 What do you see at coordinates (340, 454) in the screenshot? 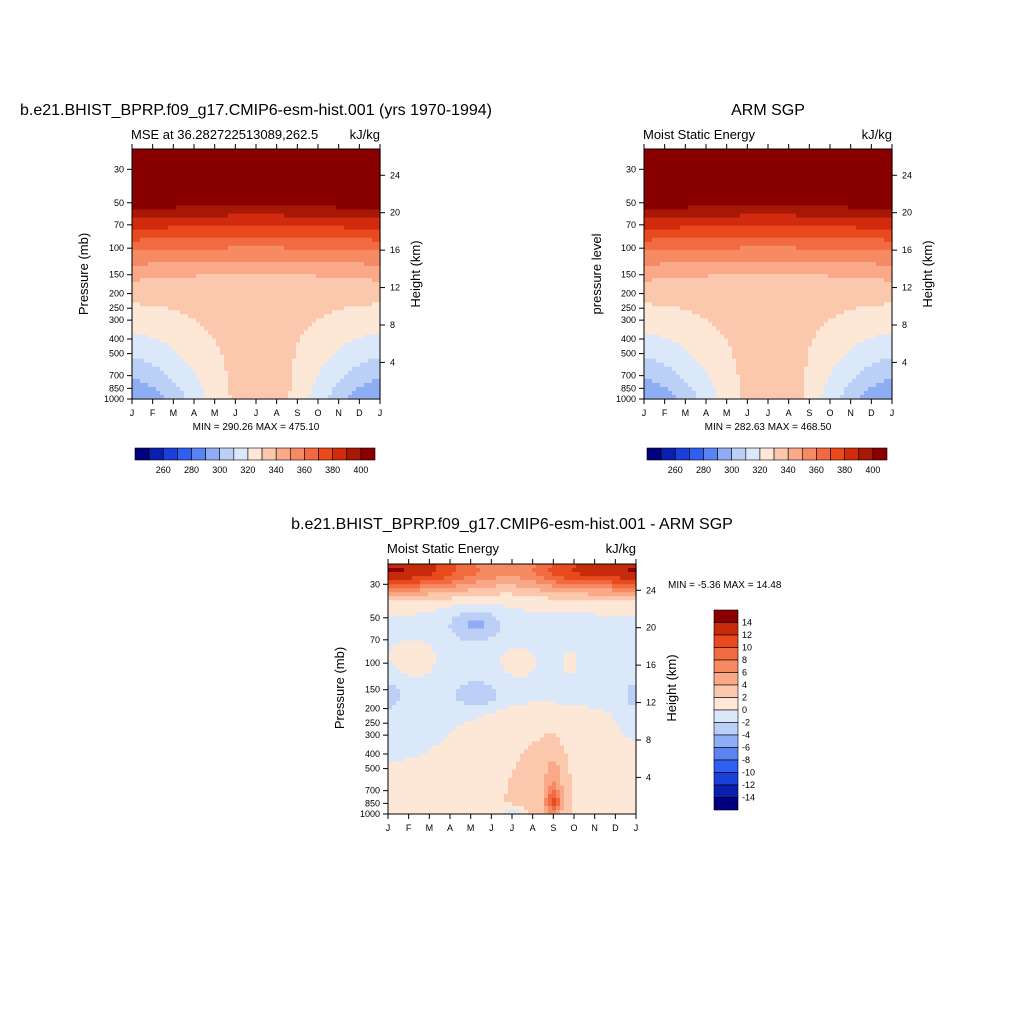
I see `colorbar-swatch` at bounding box center [340, 454].